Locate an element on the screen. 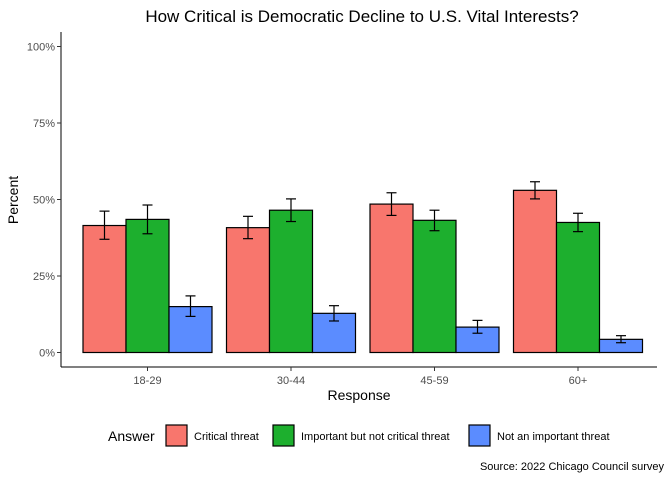 The width and height of the screenshot is (672, 480). y-tick-label: 100% is located at coordinates (41, 48).